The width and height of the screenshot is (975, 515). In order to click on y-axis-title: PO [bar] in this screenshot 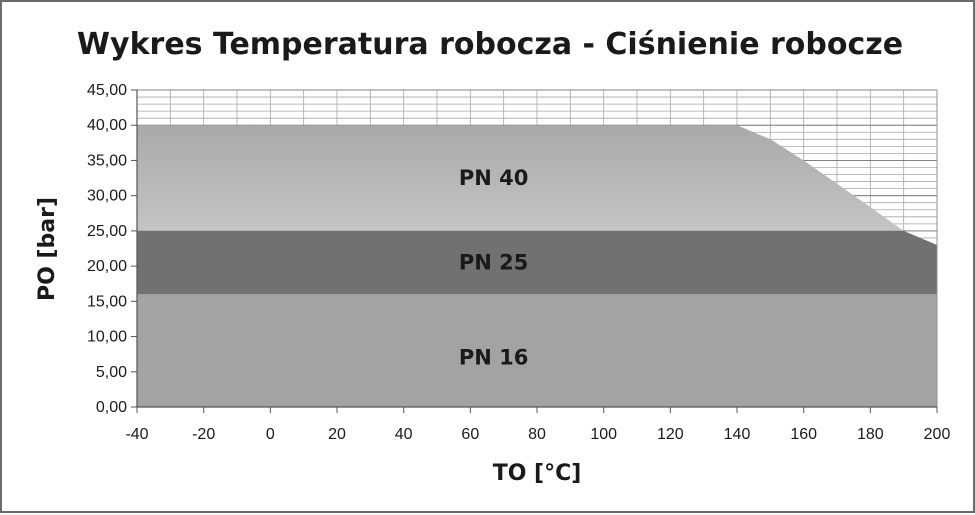, I will do `click(47, 249)`.